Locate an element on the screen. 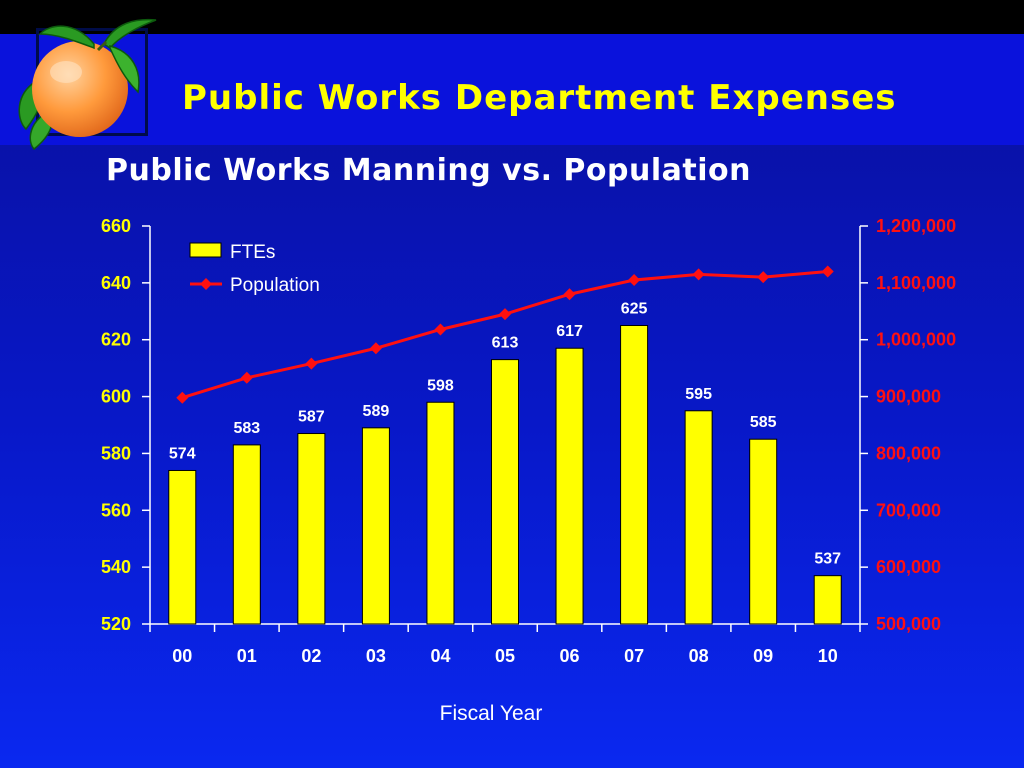  x-tick-label: 07 is located at coordinates (634, 656).